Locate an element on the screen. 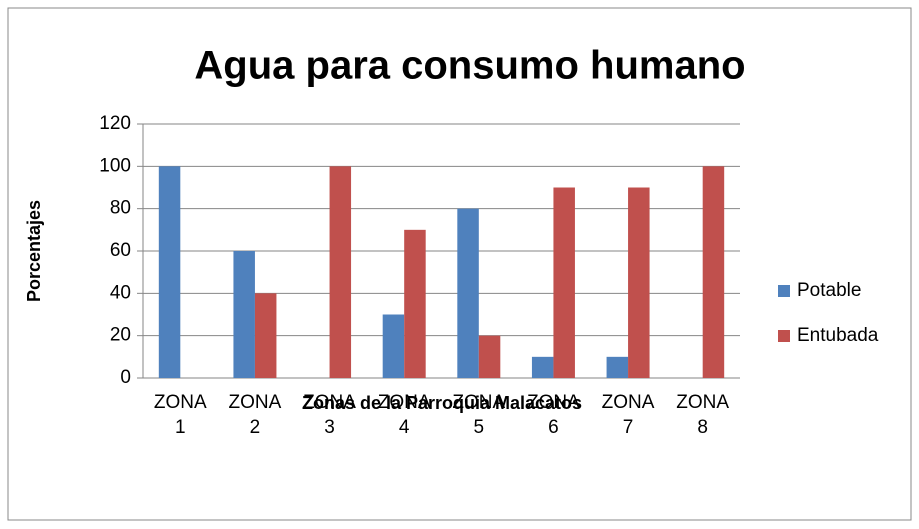  y-tick-label: 0 is located at coordinates (125, 377).